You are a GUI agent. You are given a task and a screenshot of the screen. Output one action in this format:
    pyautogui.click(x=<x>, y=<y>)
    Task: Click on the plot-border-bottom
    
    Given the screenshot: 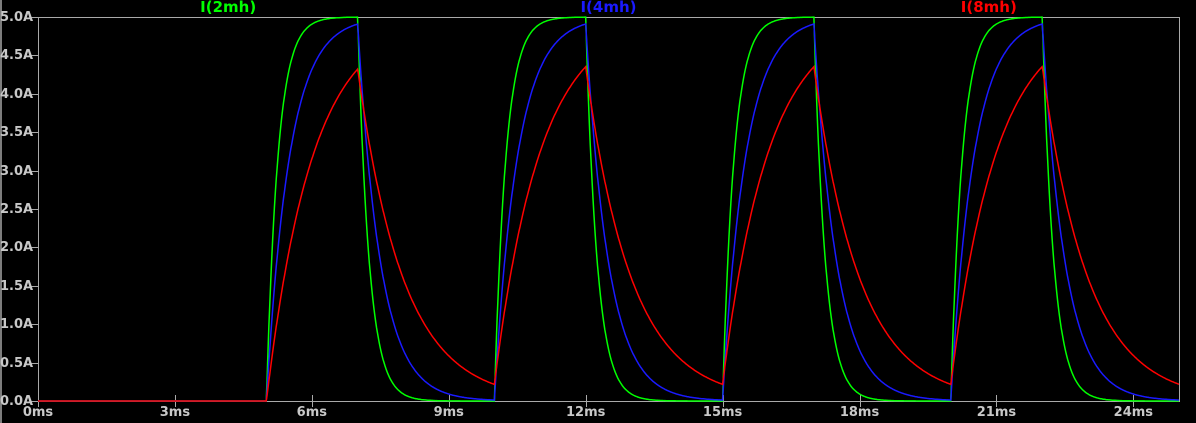 What is the action you would take?
    pyautogui.click(x=609, y=401)
    